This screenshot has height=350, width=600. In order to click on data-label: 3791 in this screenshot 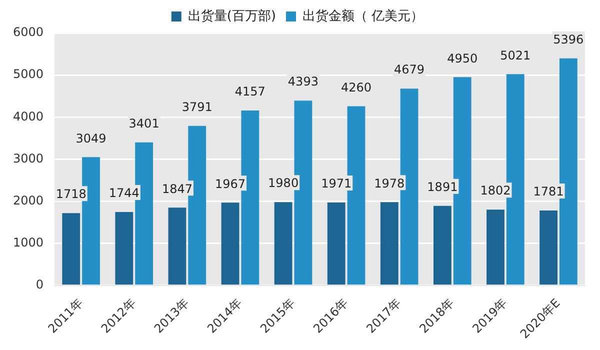, I will do `click(197, 107)`.